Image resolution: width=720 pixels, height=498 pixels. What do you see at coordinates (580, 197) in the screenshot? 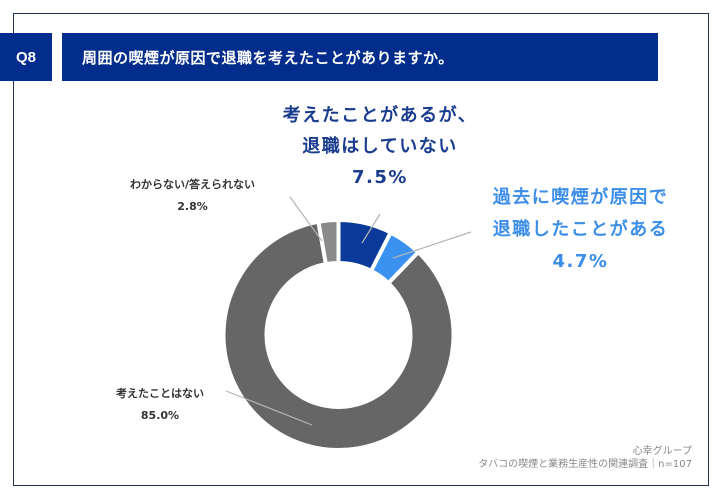
I see `label-quit-line1: 過去に喫煙が原因で` at bounding box center [580, 197].